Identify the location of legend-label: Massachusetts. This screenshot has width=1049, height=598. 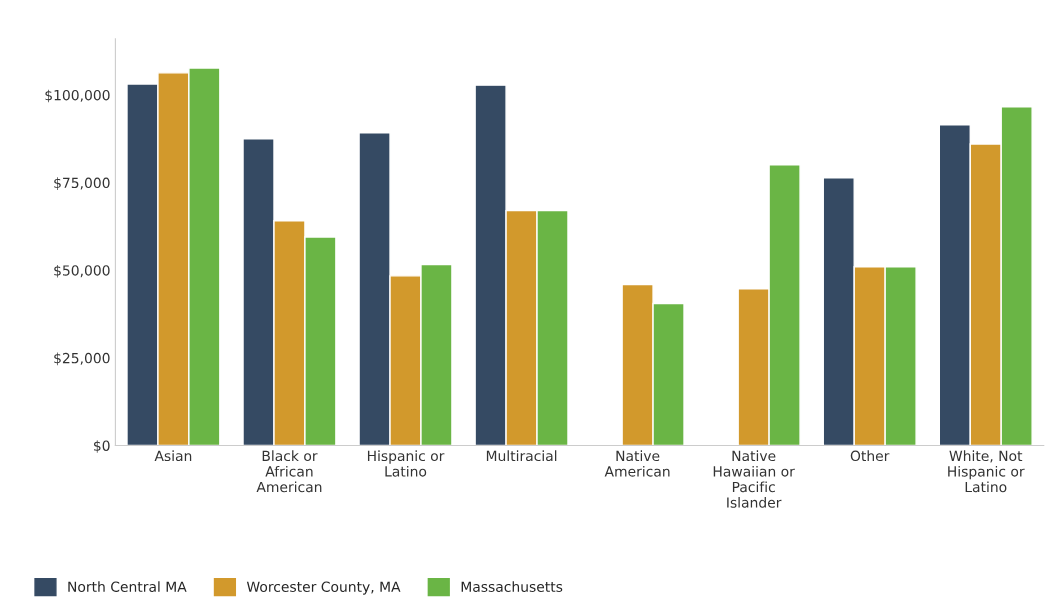
(512, 586).